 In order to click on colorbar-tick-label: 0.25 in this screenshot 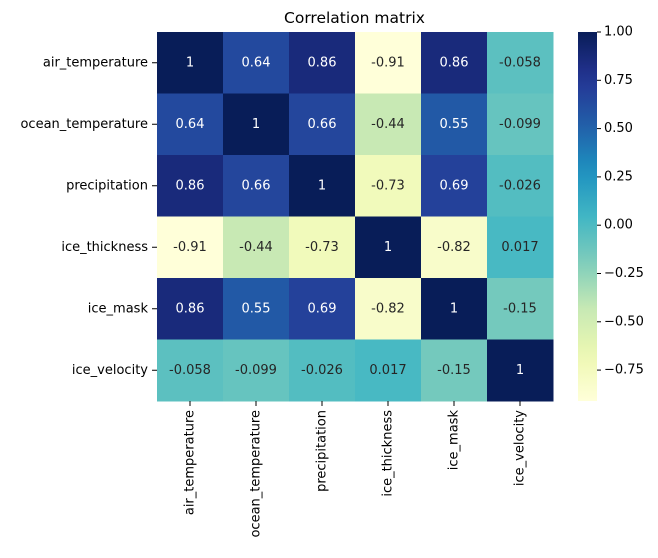, I will do `click(618, 176)`.